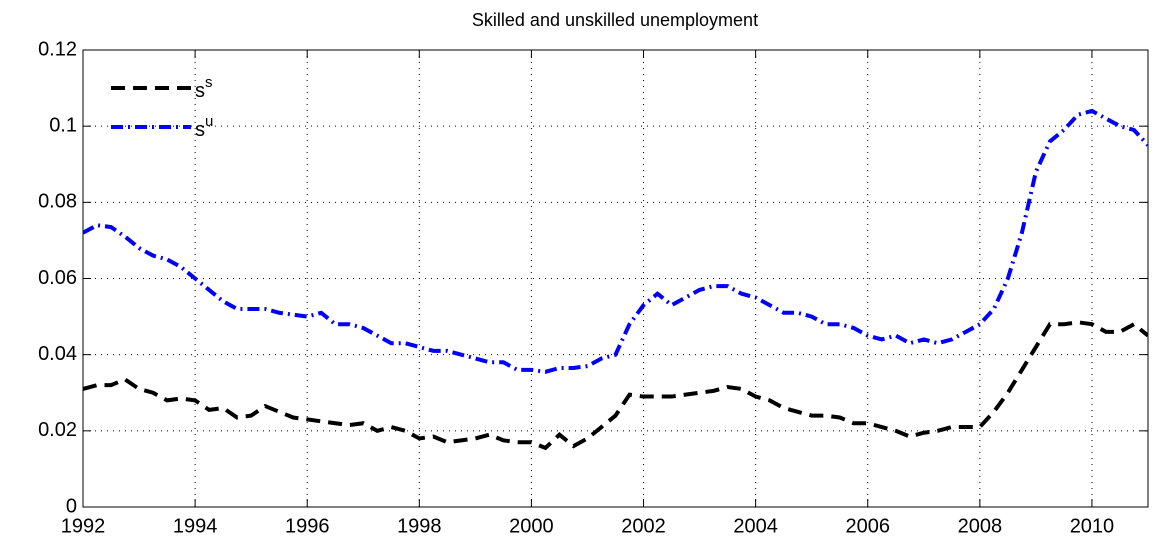 Image resolution: width=1160 pixels, height=545 pixels. What do you see at coordinates (615, 20) in the screenshot?
I see `chart-title: Skilled and unskilled unemployment` at bounding box center [615, 20].